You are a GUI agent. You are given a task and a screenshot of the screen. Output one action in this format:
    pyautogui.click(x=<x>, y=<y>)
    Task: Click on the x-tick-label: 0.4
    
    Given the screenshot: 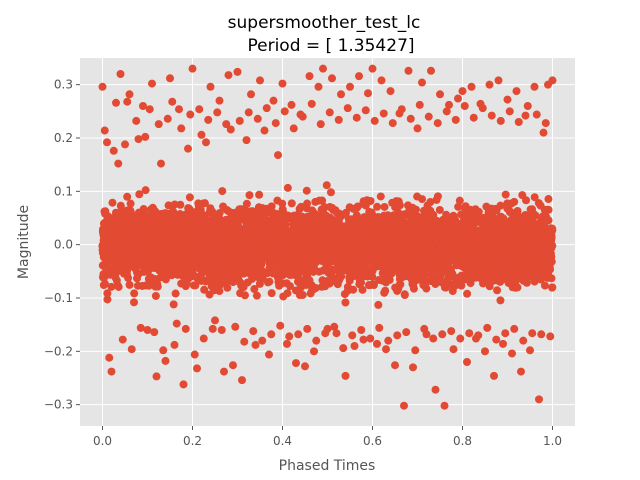 What is the action you would take?
    pyautogui.click(x=282, y=441)
    